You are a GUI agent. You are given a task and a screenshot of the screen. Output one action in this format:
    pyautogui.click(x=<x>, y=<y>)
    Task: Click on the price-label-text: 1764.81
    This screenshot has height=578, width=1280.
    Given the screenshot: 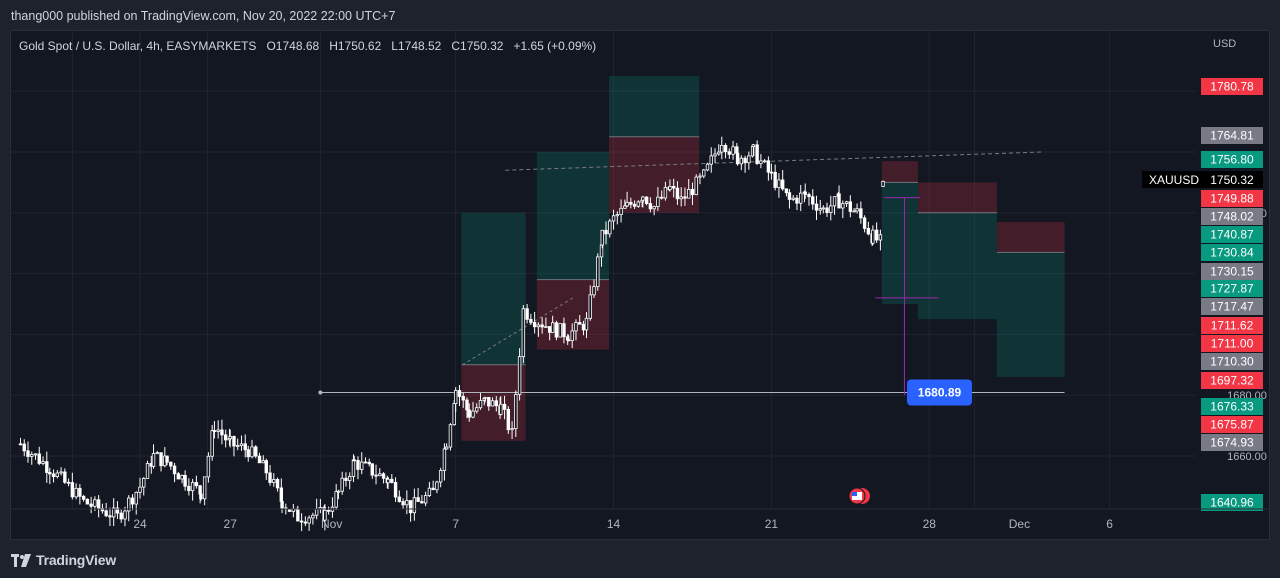 What is the action you would take?
    pyautogui.click(x=1232, y=136)
    